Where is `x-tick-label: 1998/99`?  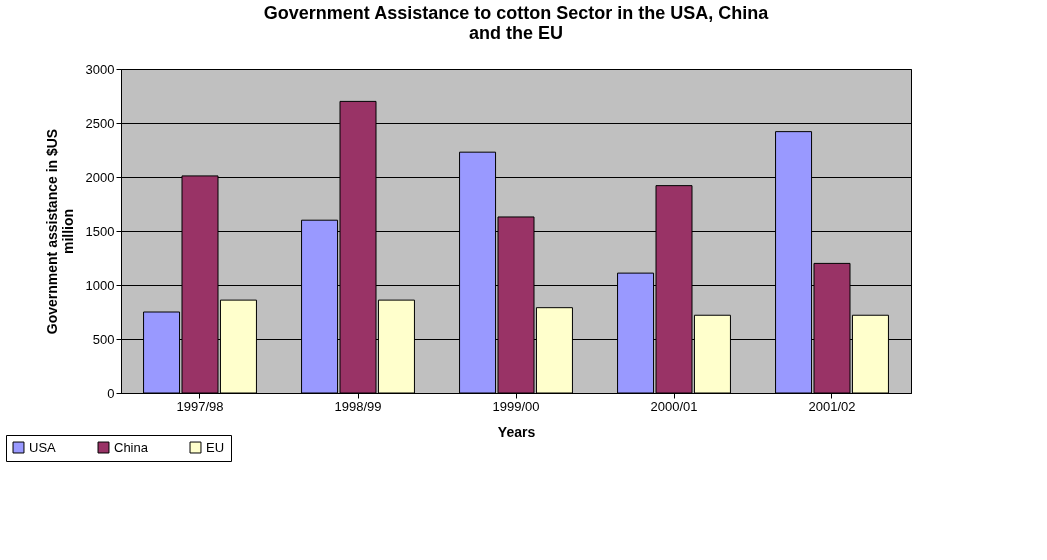
x-tick-label: 1998/99 is located at coordinates (358, 406).